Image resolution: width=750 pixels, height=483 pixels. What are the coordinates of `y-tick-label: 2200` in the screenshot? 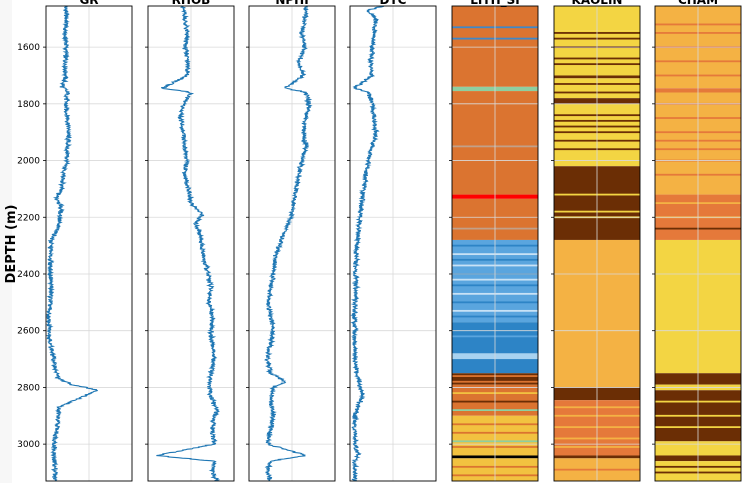 It's located at (28, 218).